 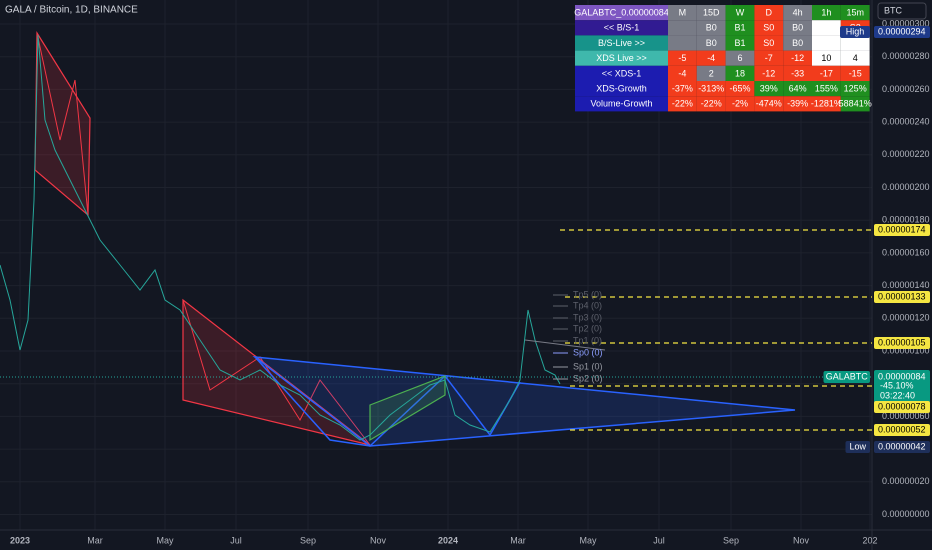 I want to click on table-text: -7, so click(x=769, y=58).